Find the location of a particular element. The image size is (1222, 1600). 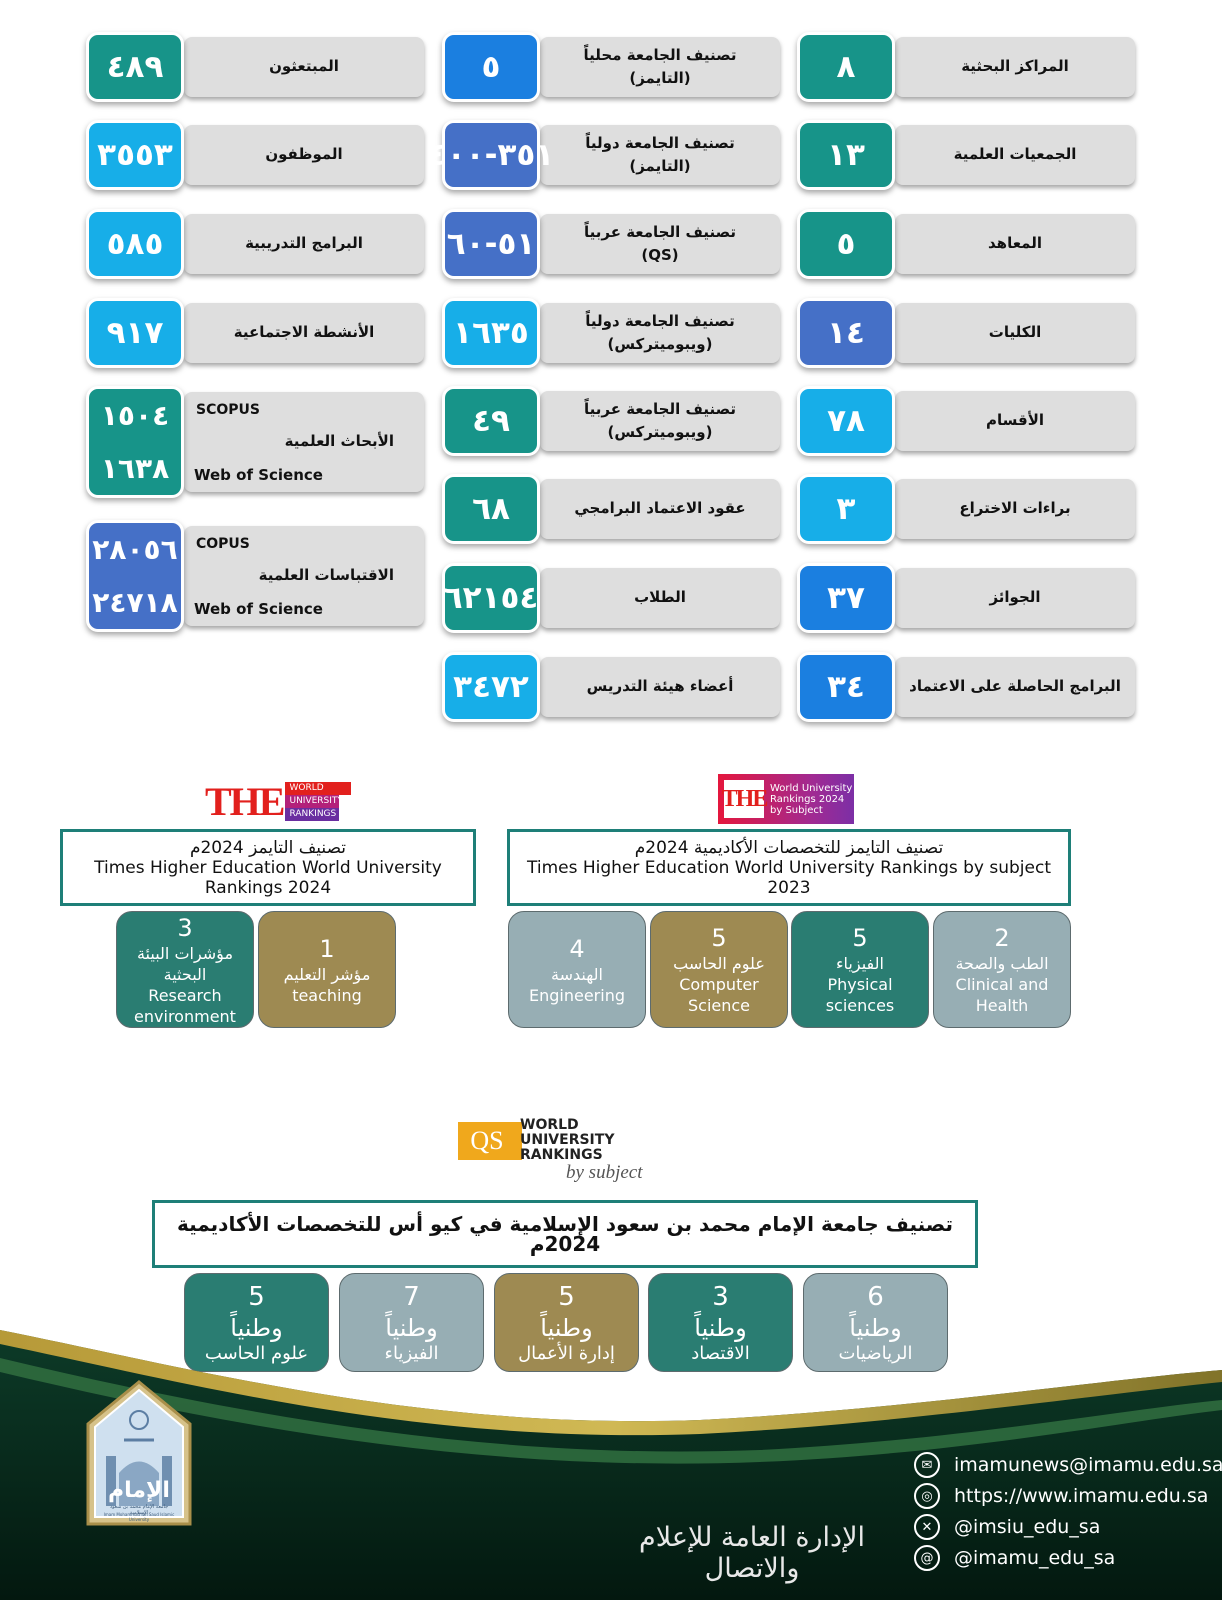

tile-label-ar: علوم الحاسب is located at coordinates (719, 963).